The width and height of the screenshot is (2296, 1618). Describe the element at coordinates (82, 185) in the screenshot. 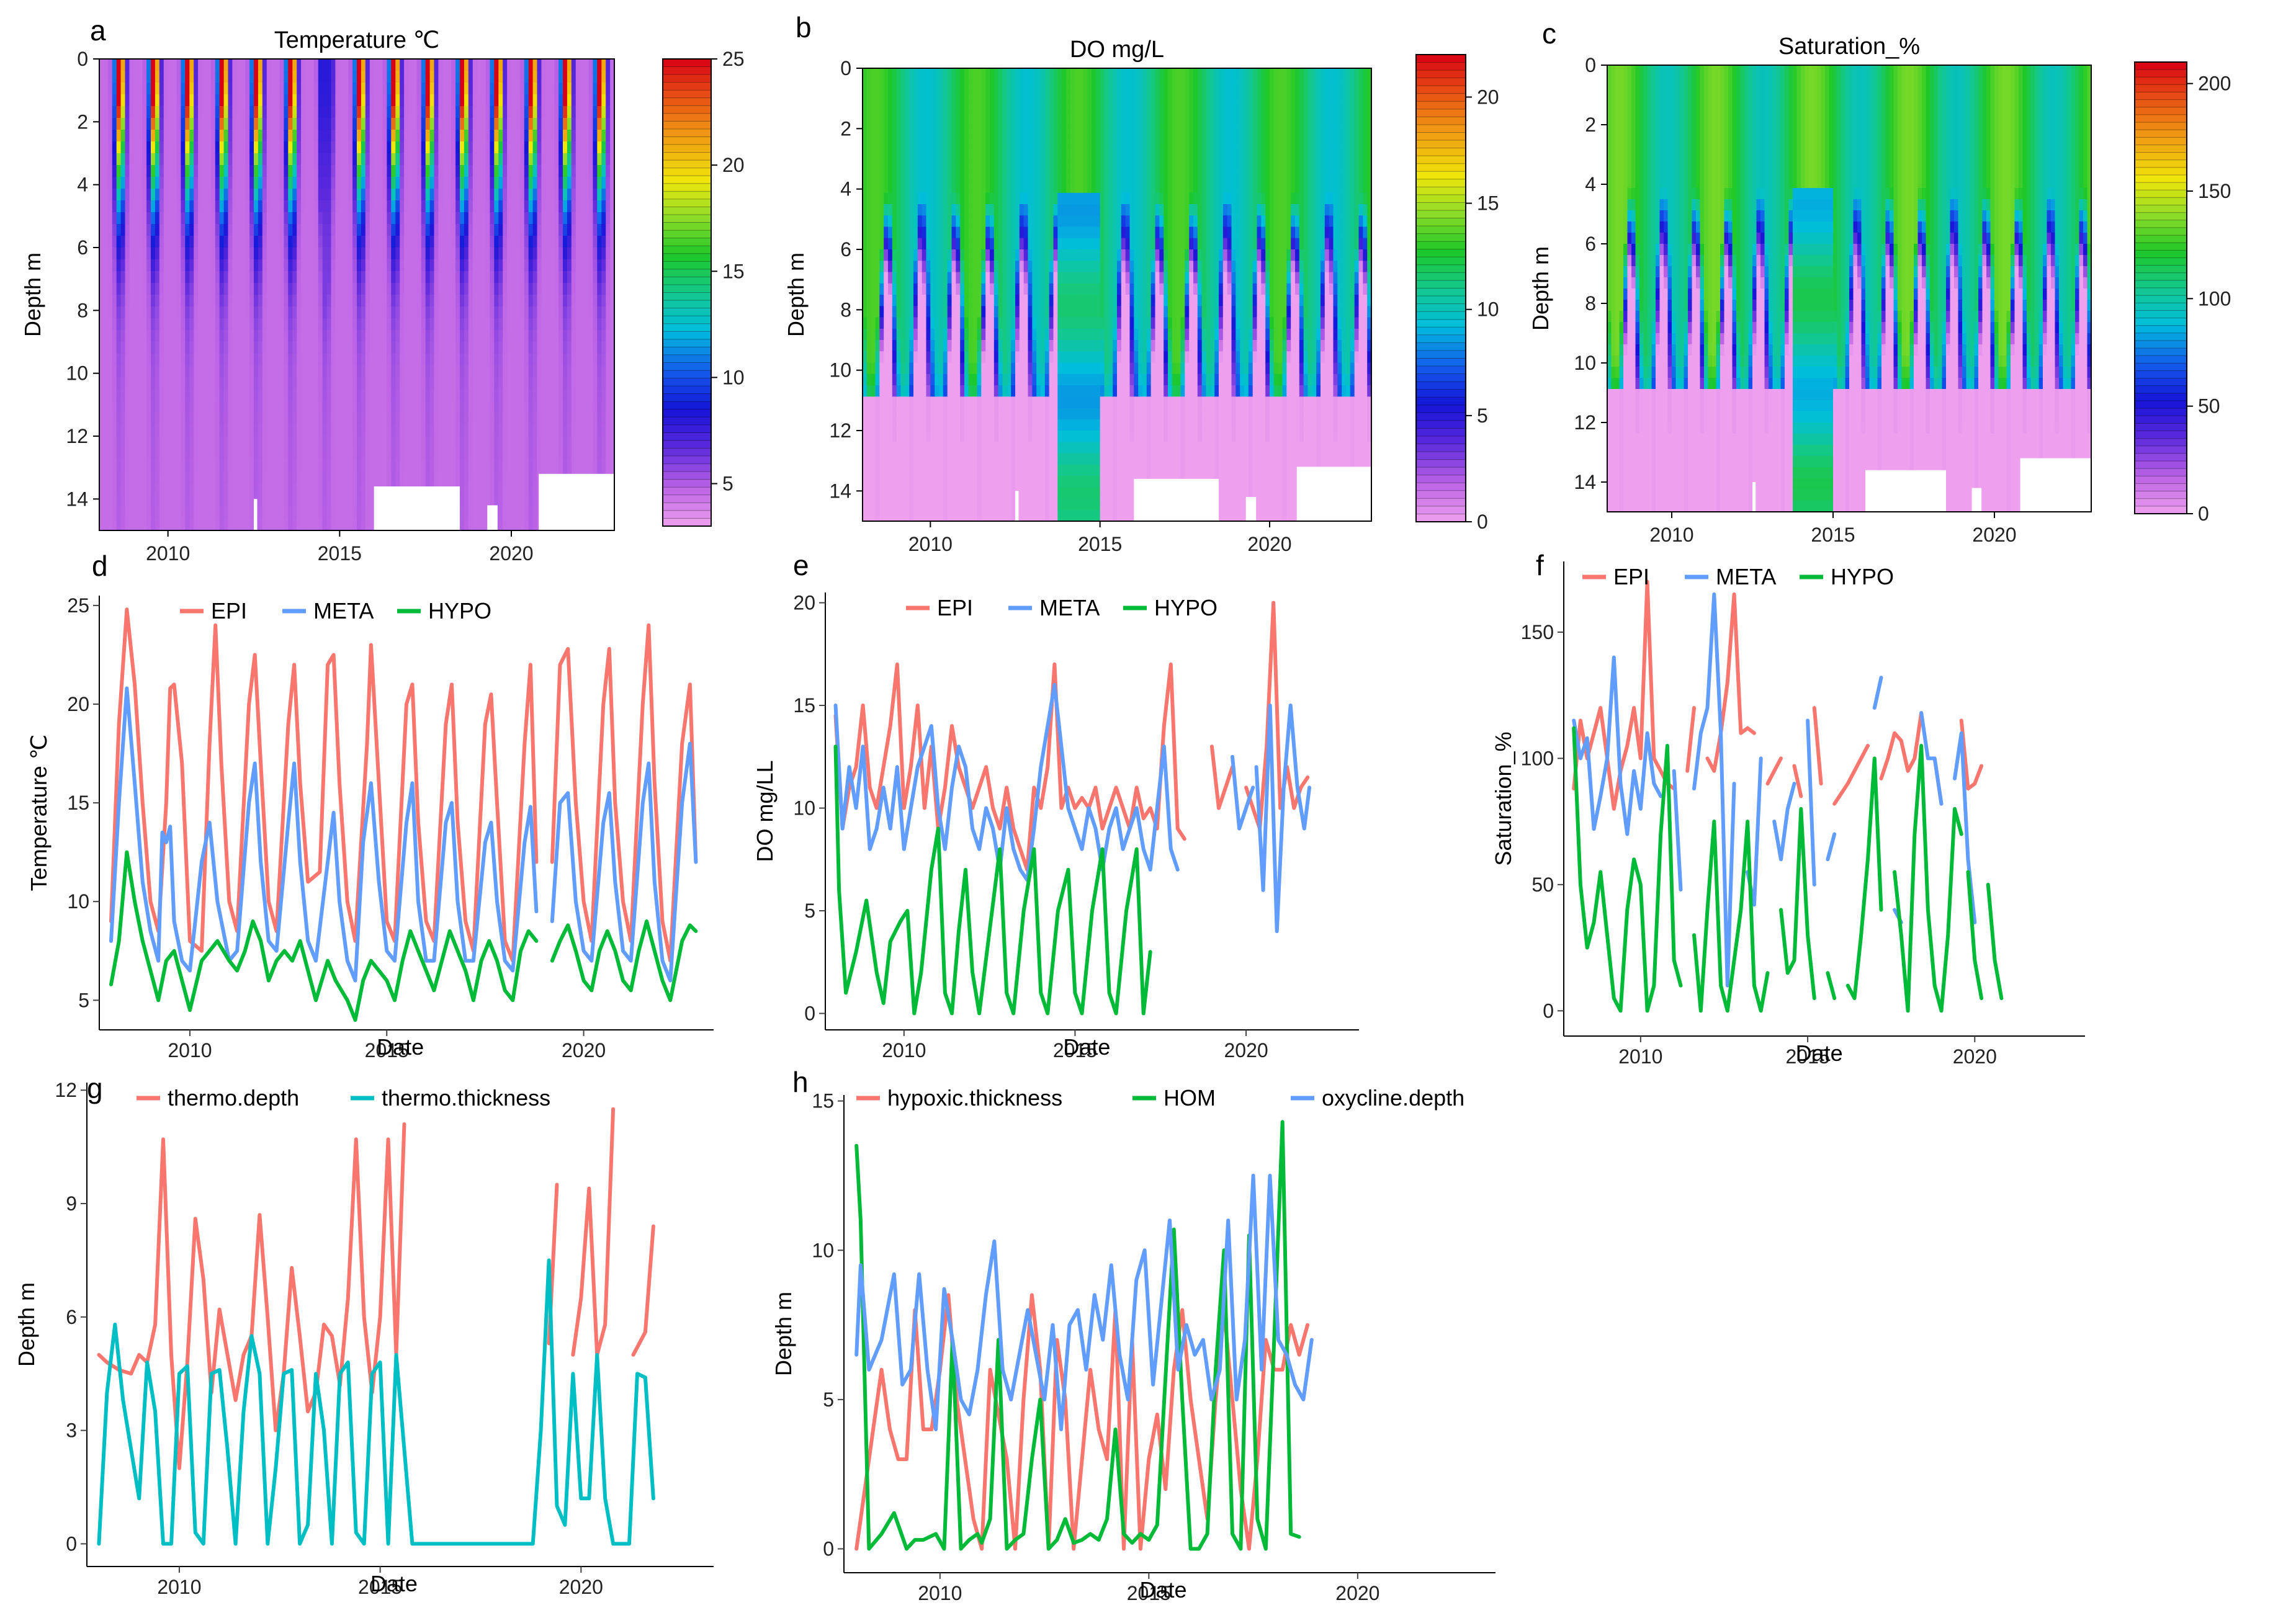

I see `y-tick-label: 4` at that location.